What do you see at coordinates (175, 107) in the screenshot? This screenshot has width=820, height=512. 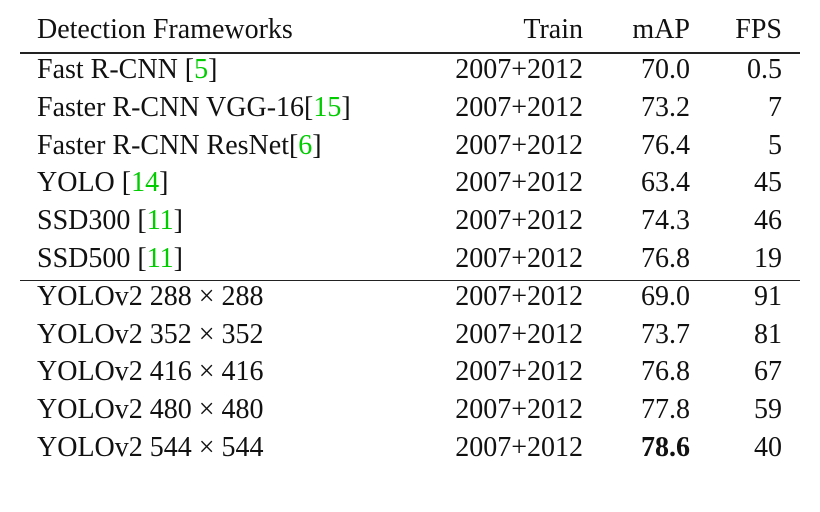 I see `framework-text: Faster R-CNN VGG-16[` at bounding box center [175, 107].